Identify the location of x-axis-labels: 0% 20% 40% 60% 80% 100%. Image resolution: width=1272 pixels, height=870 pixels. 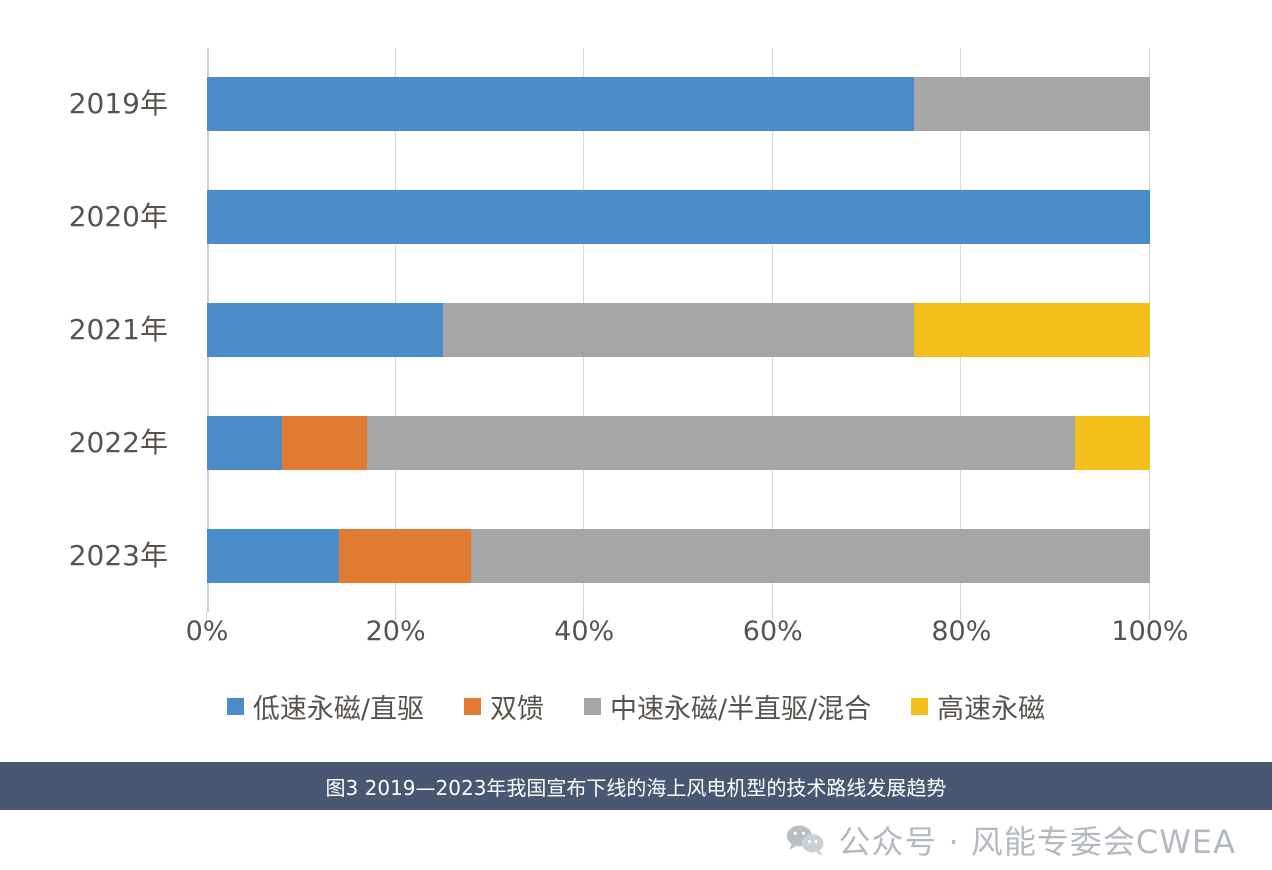
(687, 639).